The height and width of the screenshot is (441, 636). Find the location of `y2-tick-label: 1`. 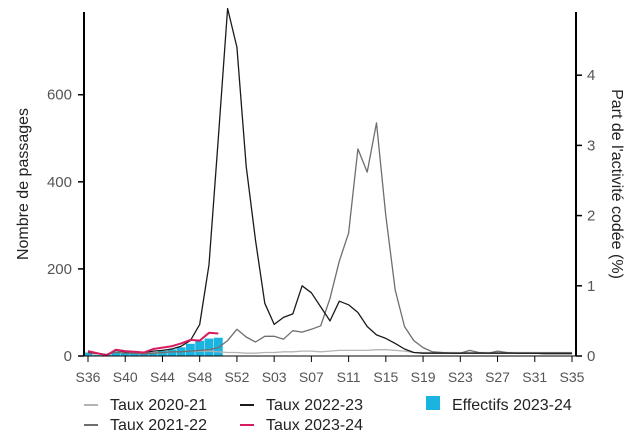

y2-tick-label: 1 is located at coordinates (591, 286).